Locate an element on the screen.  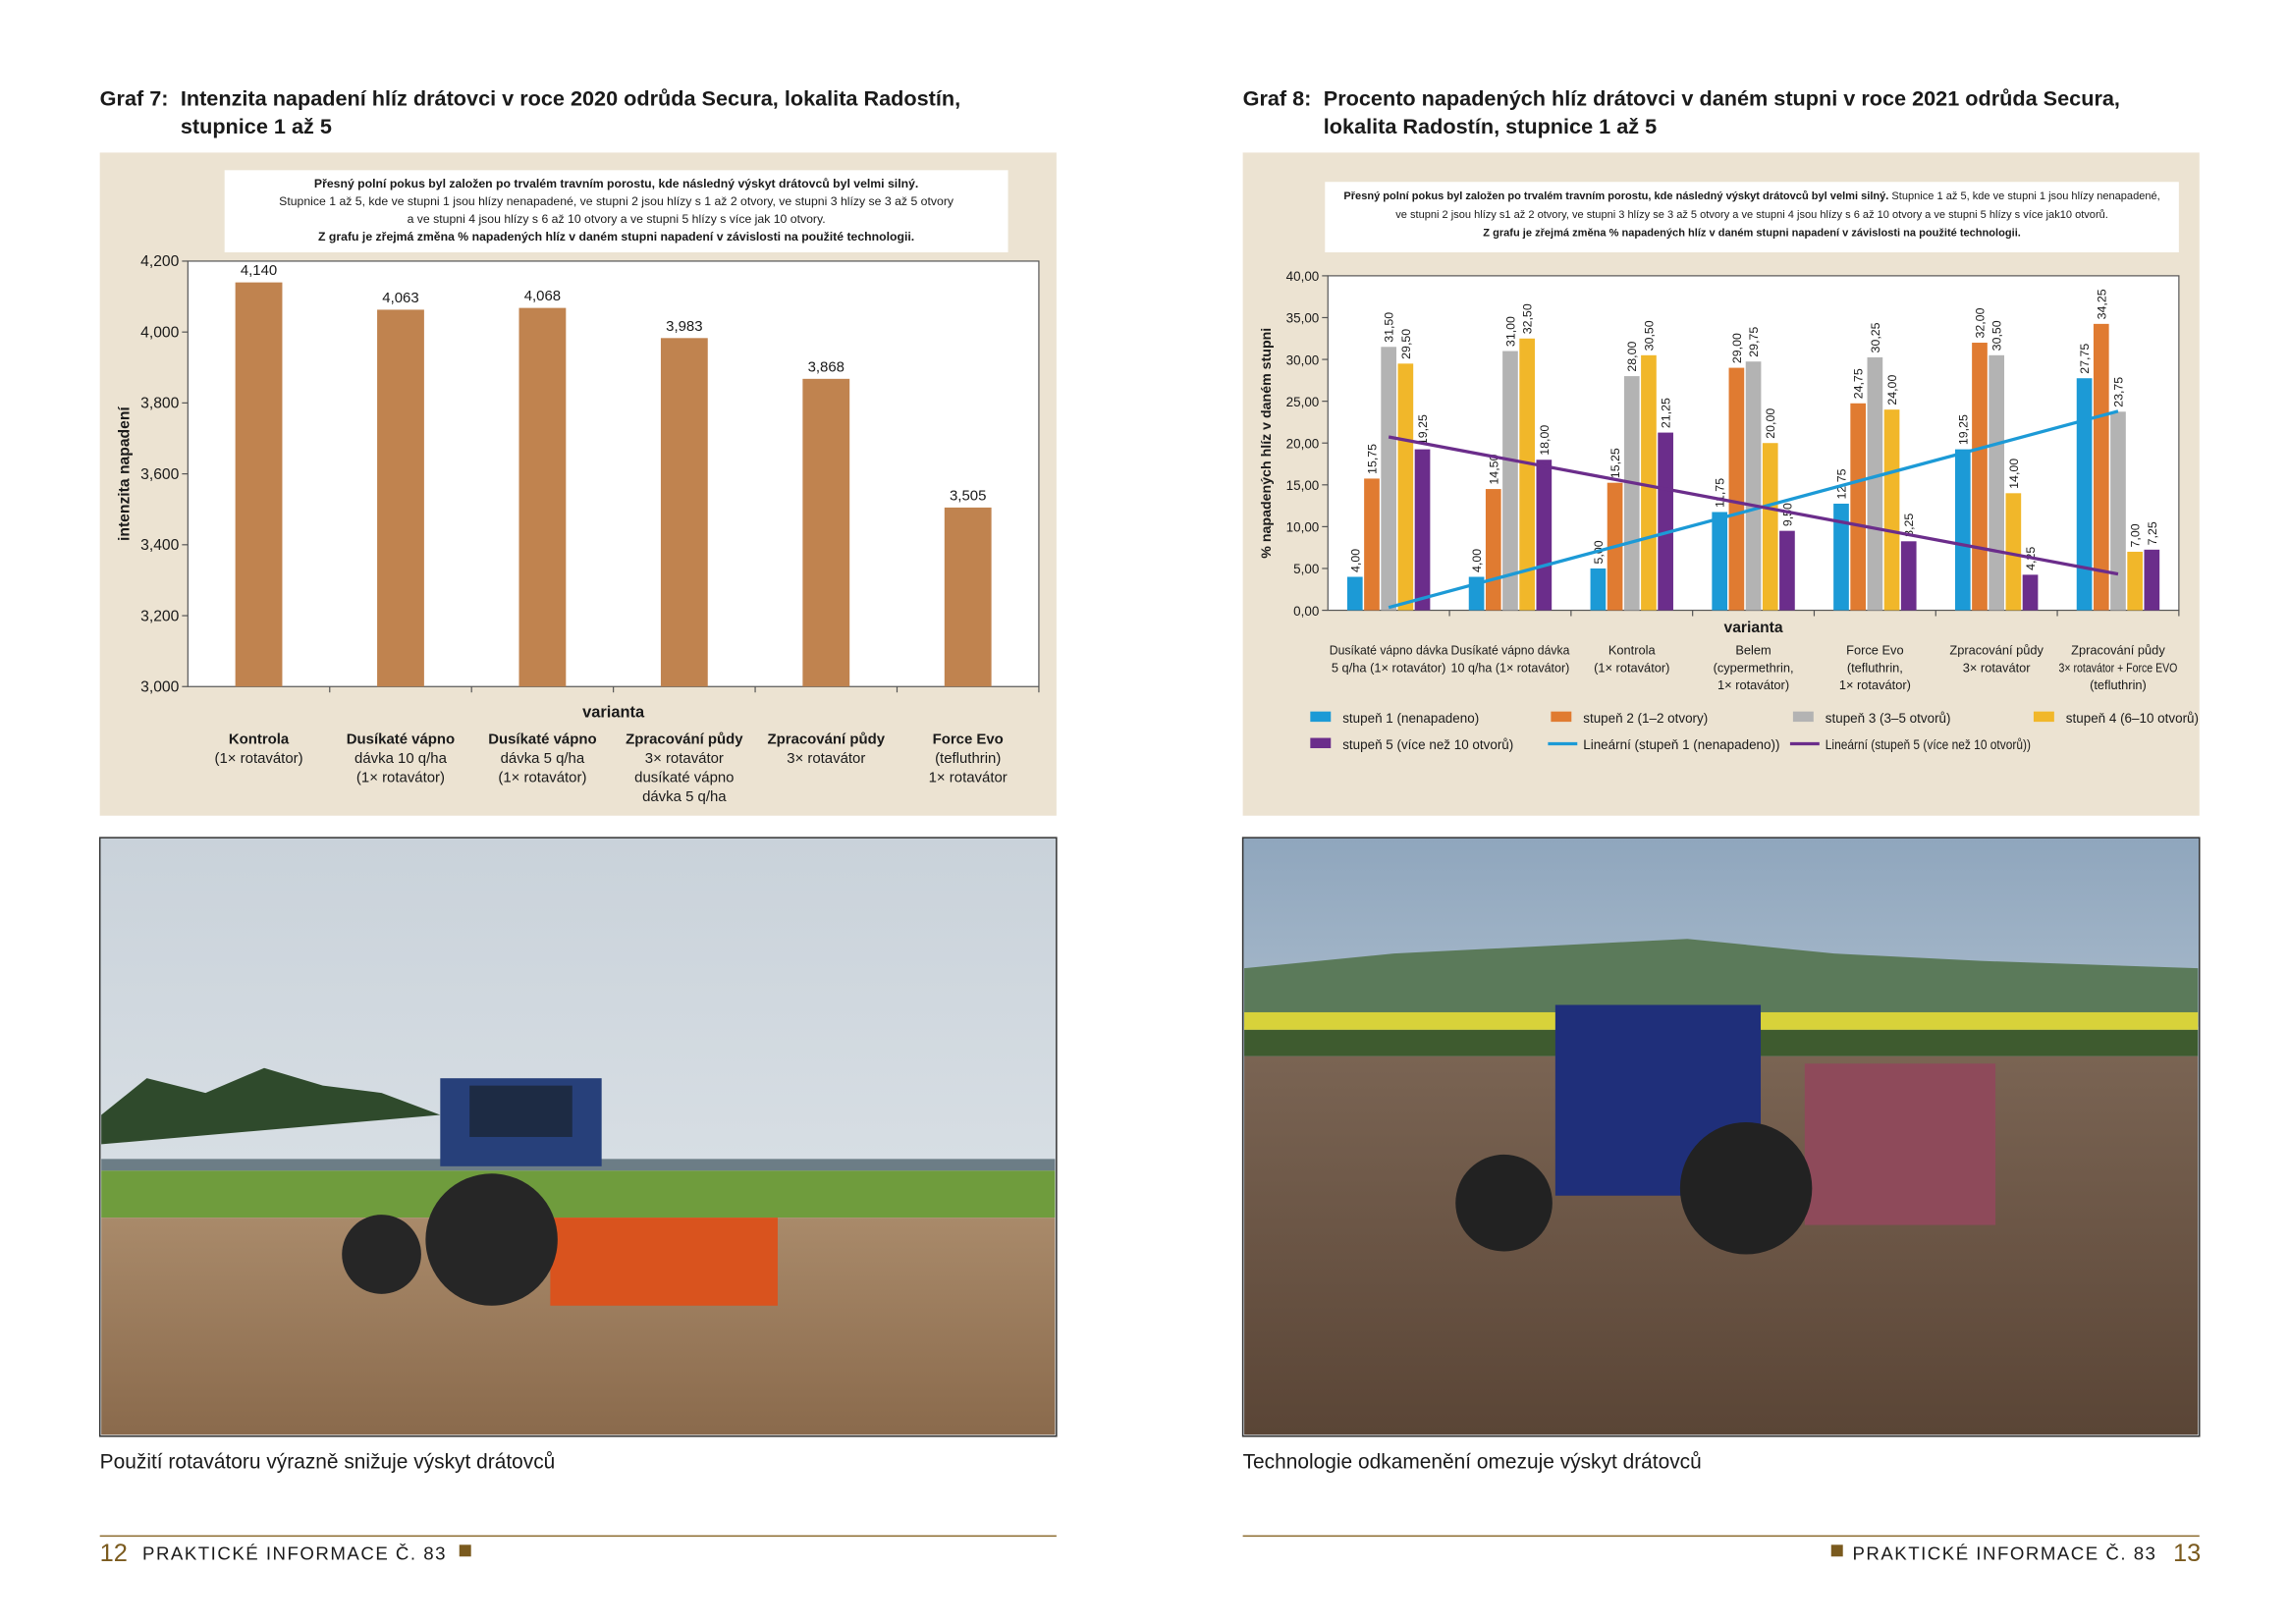
y-tick-label: 3,600 is located at coordinates (160, 474).